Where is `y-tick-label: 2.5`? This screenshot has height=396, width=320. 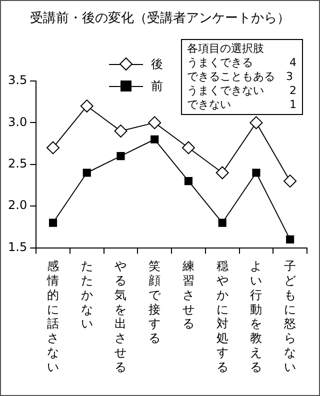 y-tick-label: 2.5 is located at coordinates (18, 163).